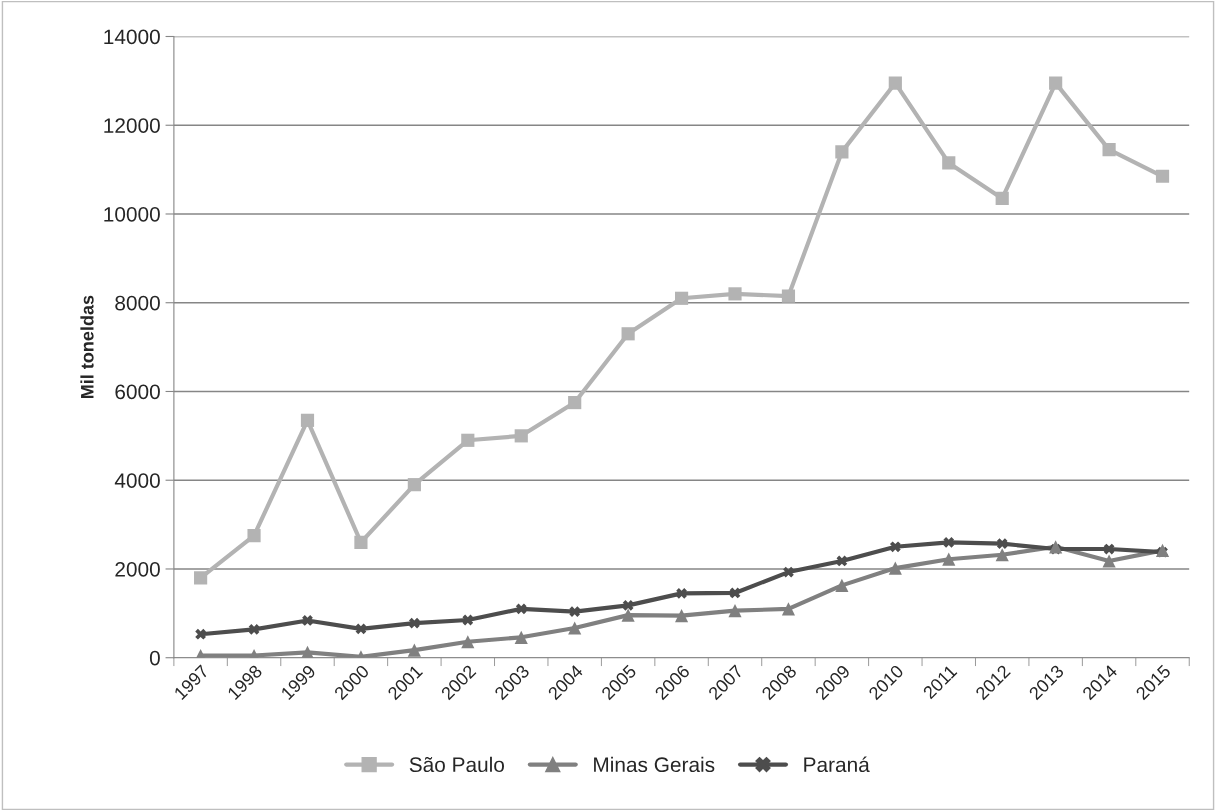 This screenshot has height=811, width=1216. I want to click on y-tick-label: 8000, so click(137, 303).